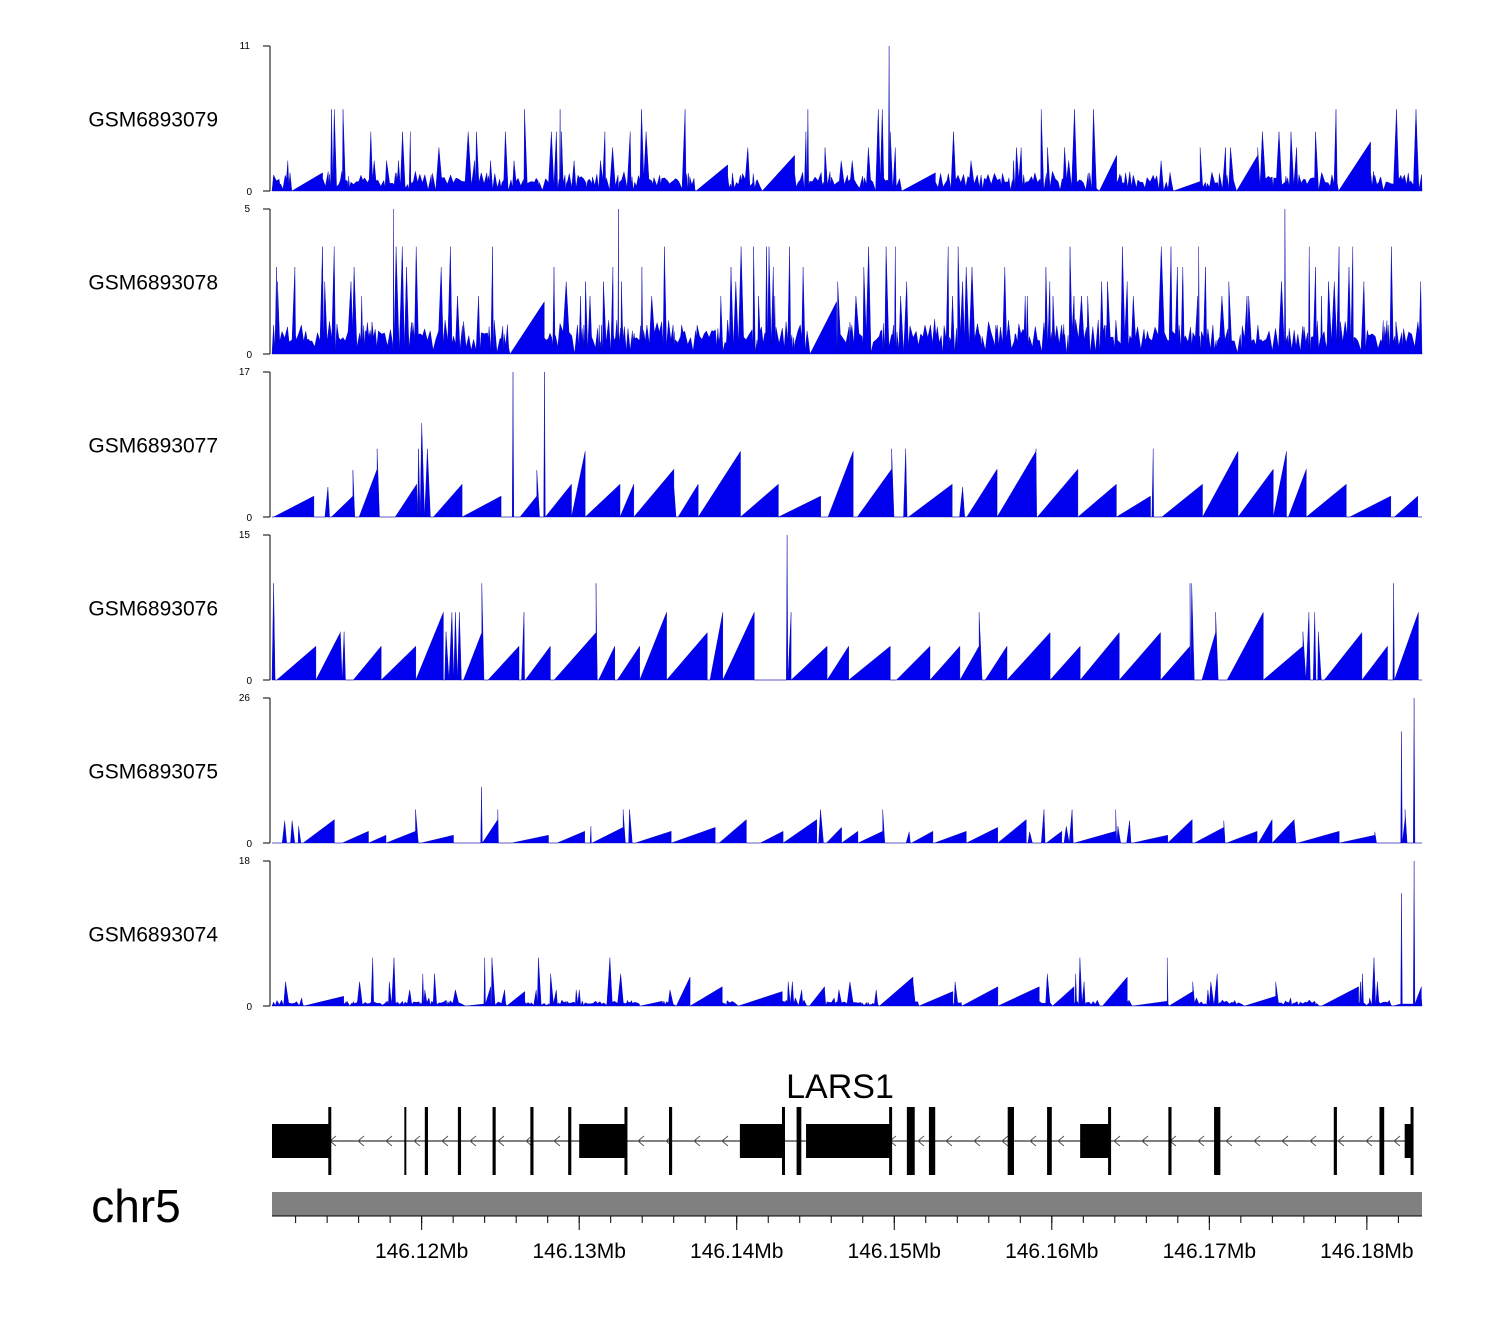  What do you see at coordinates (894, 1251) in the screenshot?
I see `x-axis-tick-label: 146.15Mb` at bounding box center [894, 1251].